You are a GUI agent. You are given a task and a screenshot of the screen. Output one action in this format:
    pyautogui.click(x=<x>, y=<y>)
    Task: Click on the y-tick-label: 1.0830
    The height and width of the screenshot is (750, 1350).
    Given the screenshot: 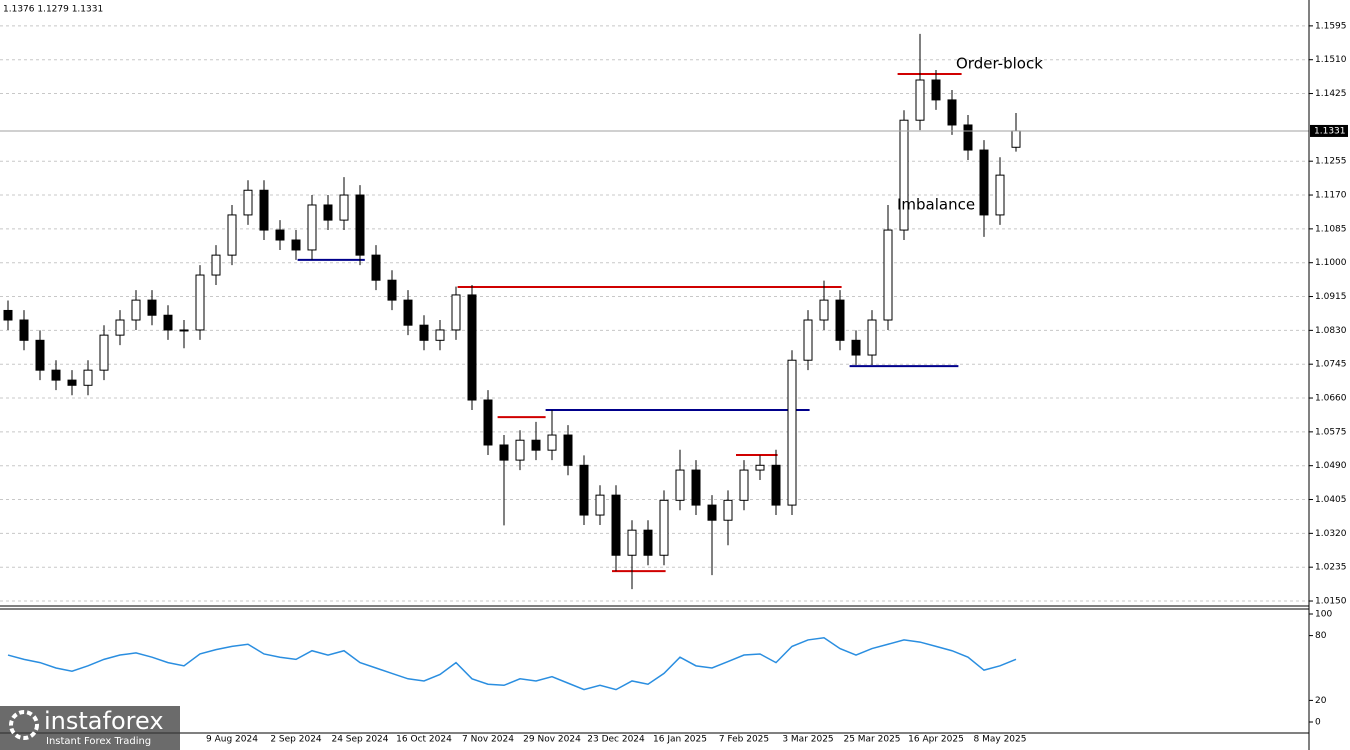 What is the action you would take?
    pyautogui.click(x=1331, y=331)
    